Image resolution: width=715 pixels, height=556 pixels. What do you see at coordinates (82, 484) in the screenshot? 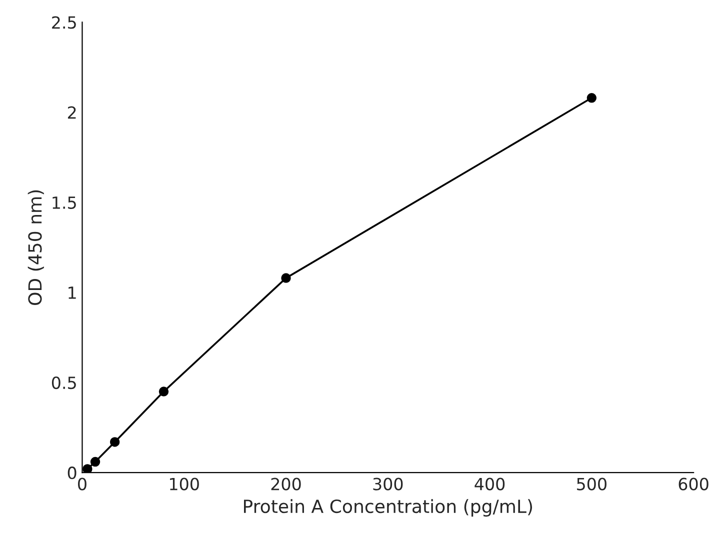
I see `x-tick-label: 0` at bounding box center [82, 484].